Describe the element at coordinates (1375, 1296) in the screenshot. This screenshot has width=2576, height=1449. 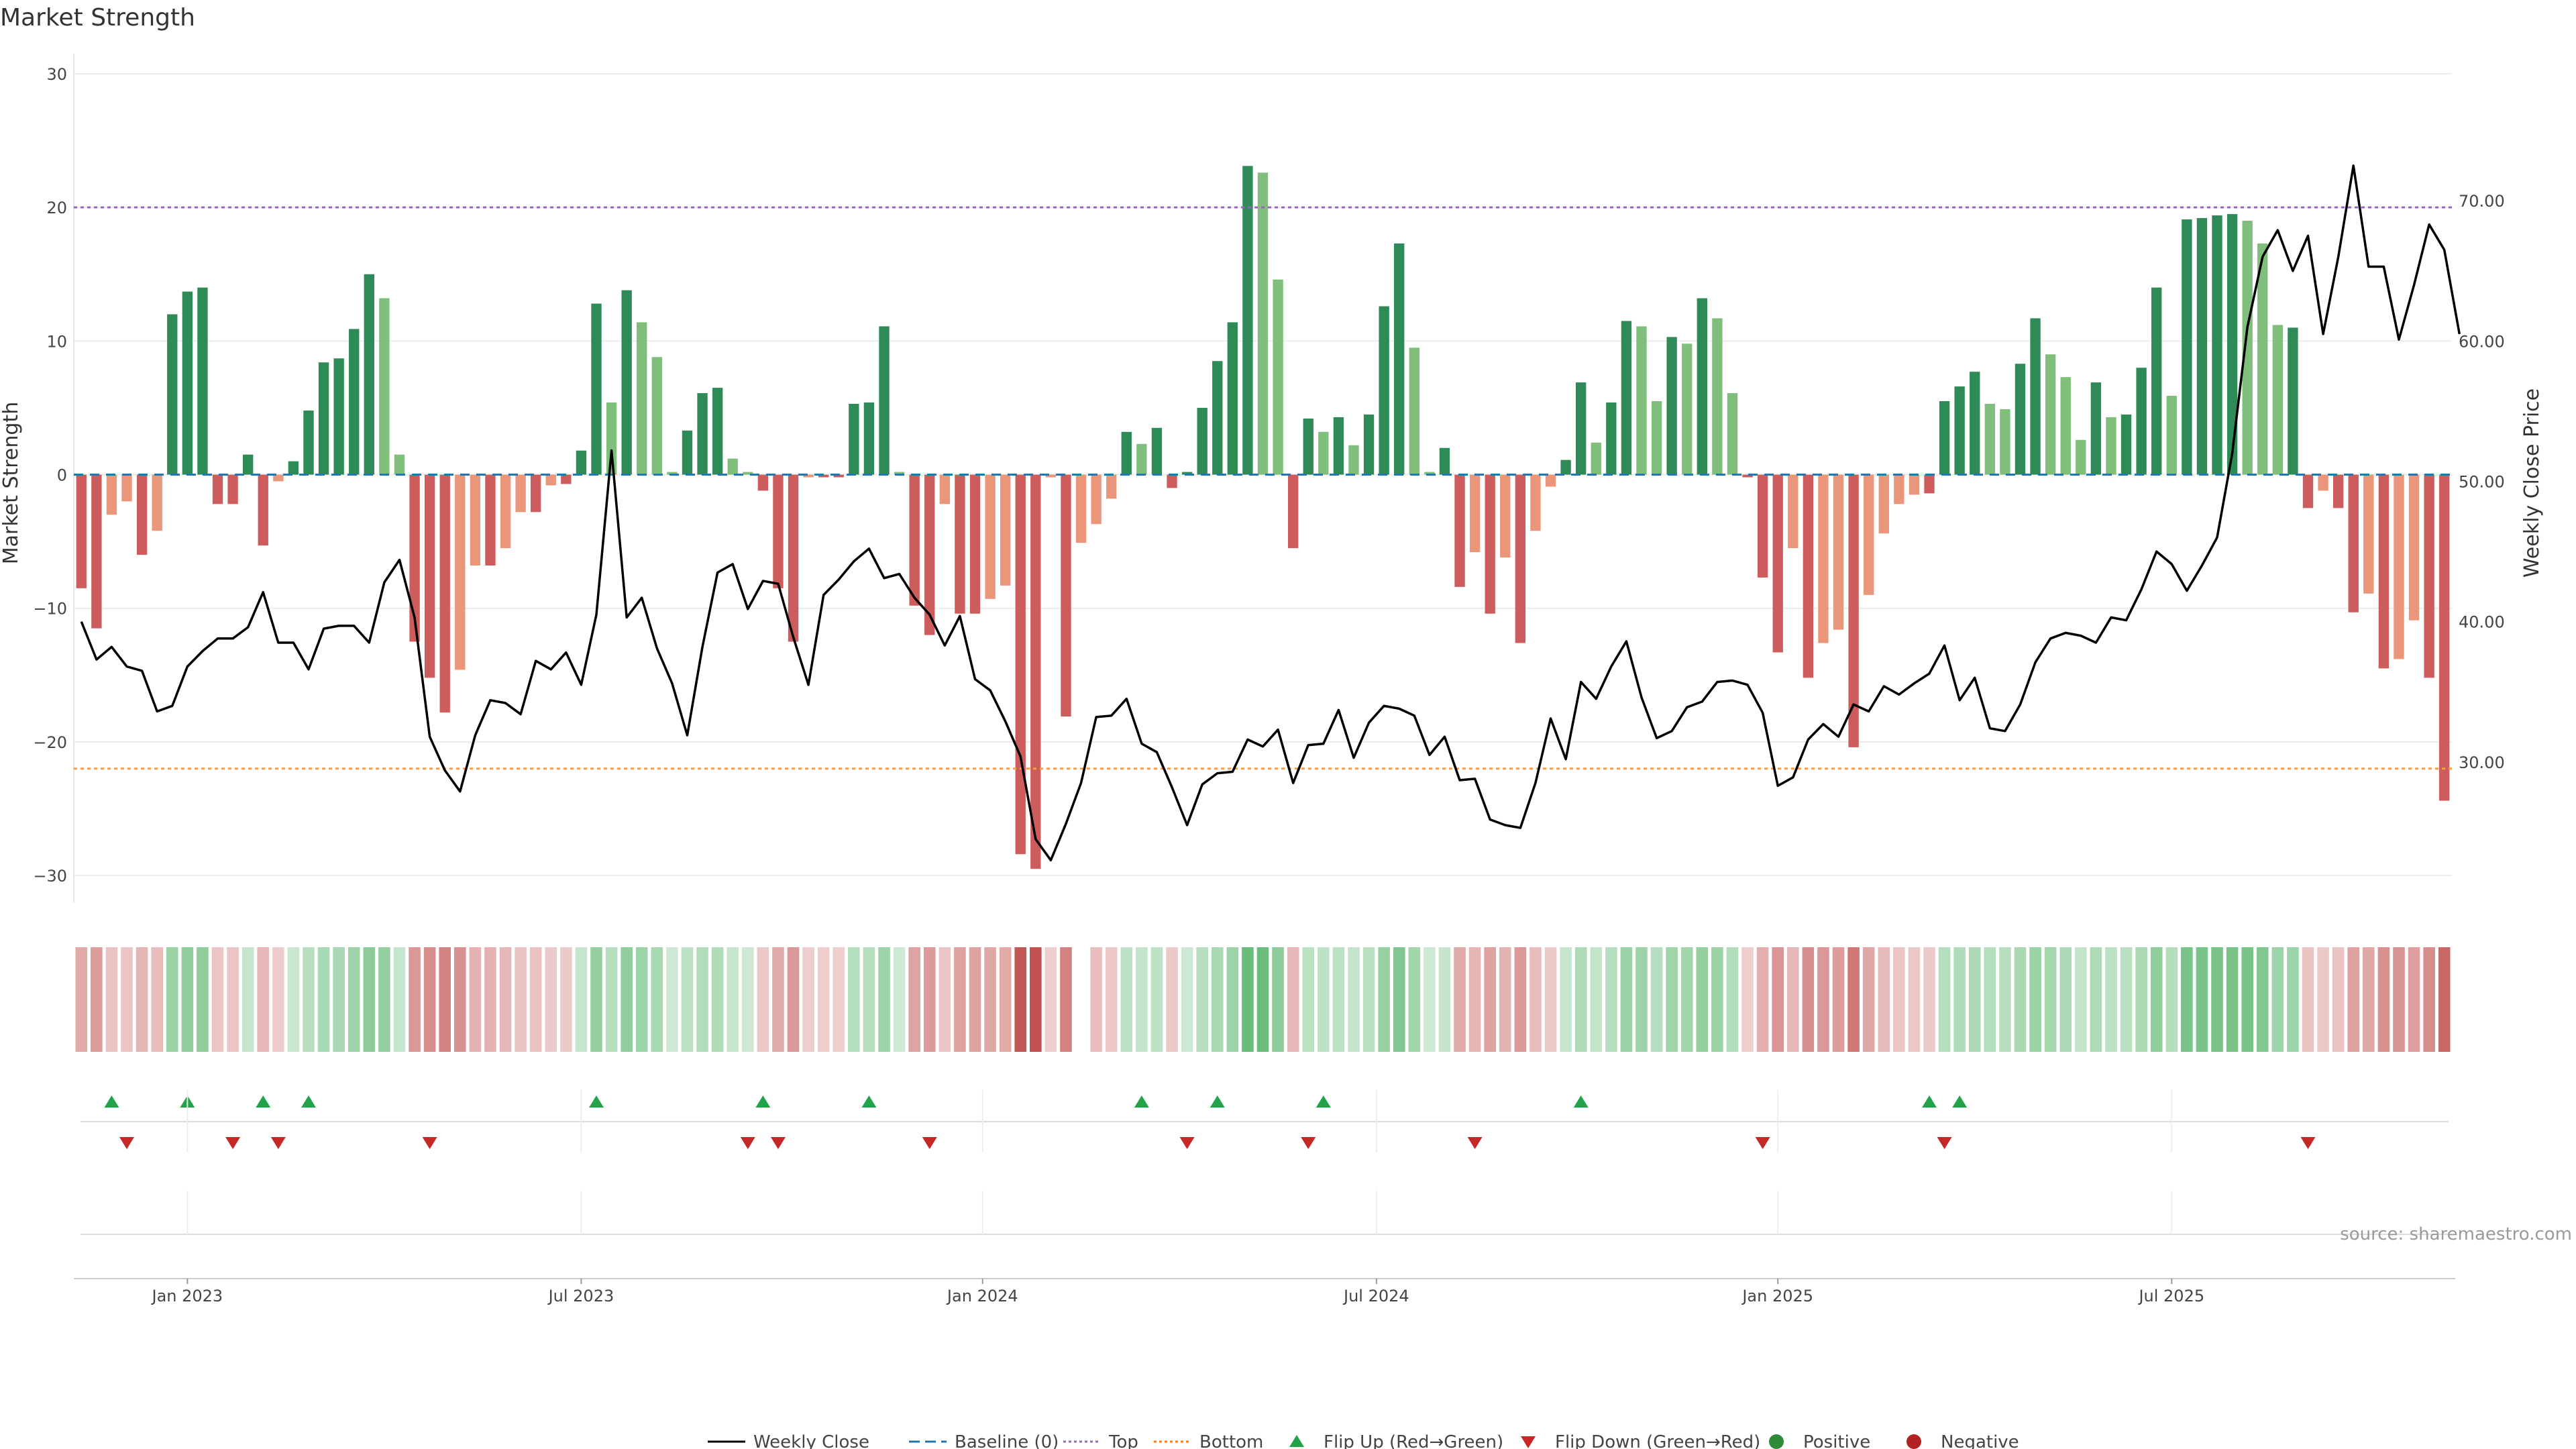
I see `x-tick-label: Jul 2024` at that location.